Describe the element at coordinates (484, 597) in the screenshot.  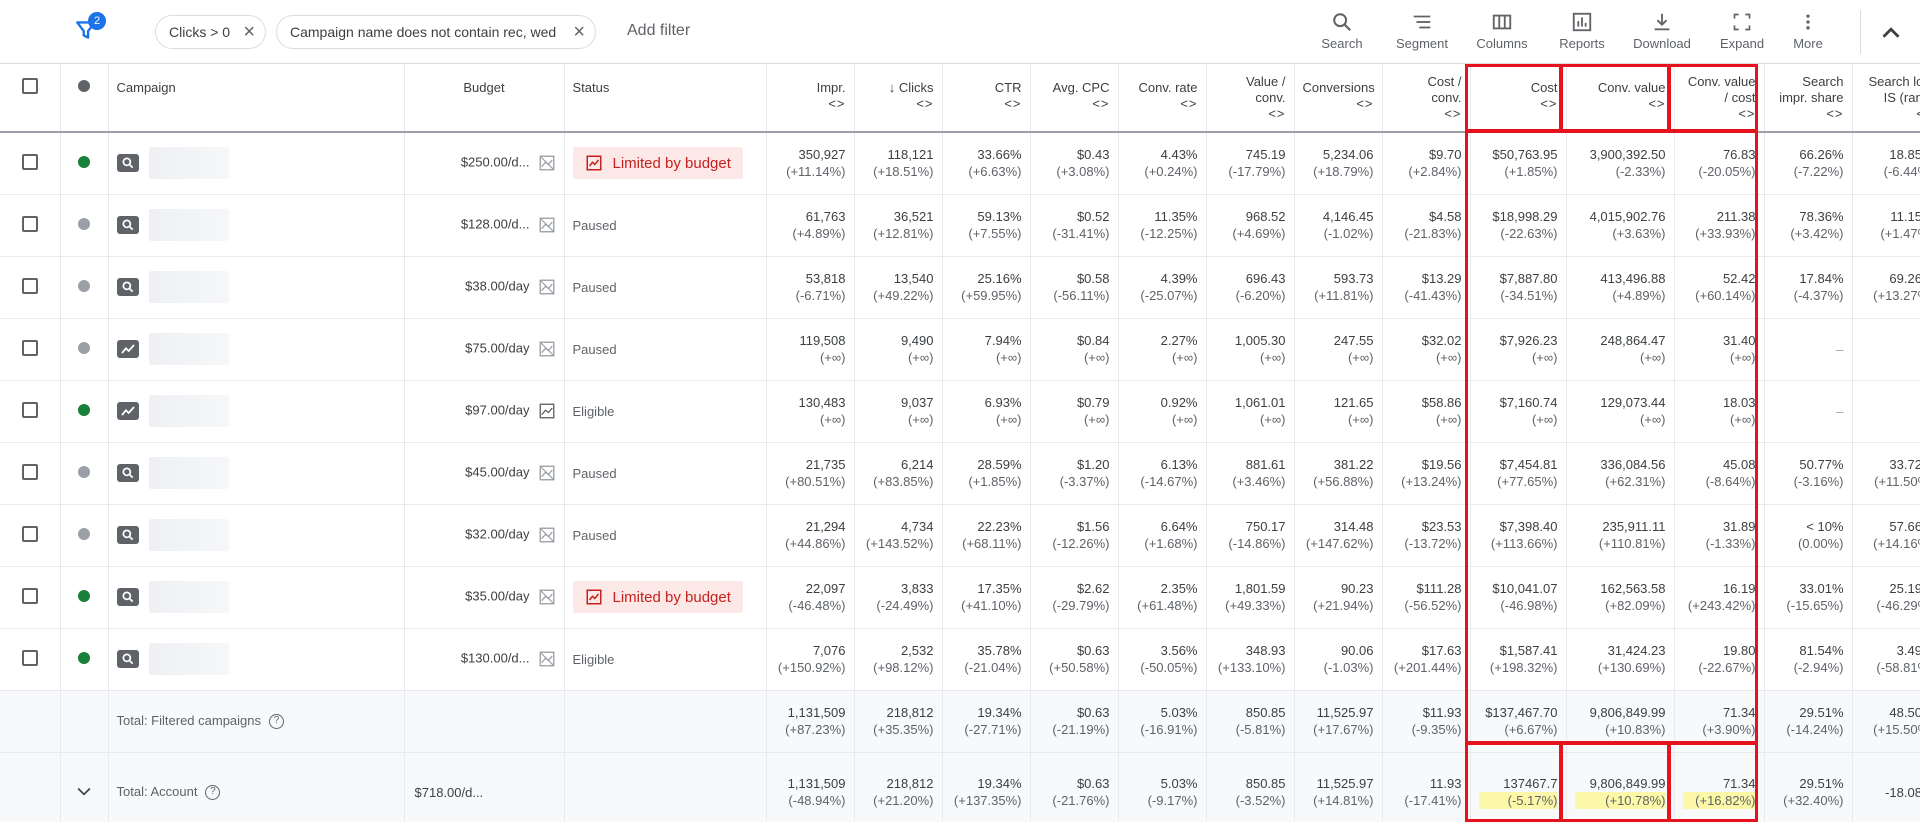
I see `budget-cell: $35.00/day` at that location.